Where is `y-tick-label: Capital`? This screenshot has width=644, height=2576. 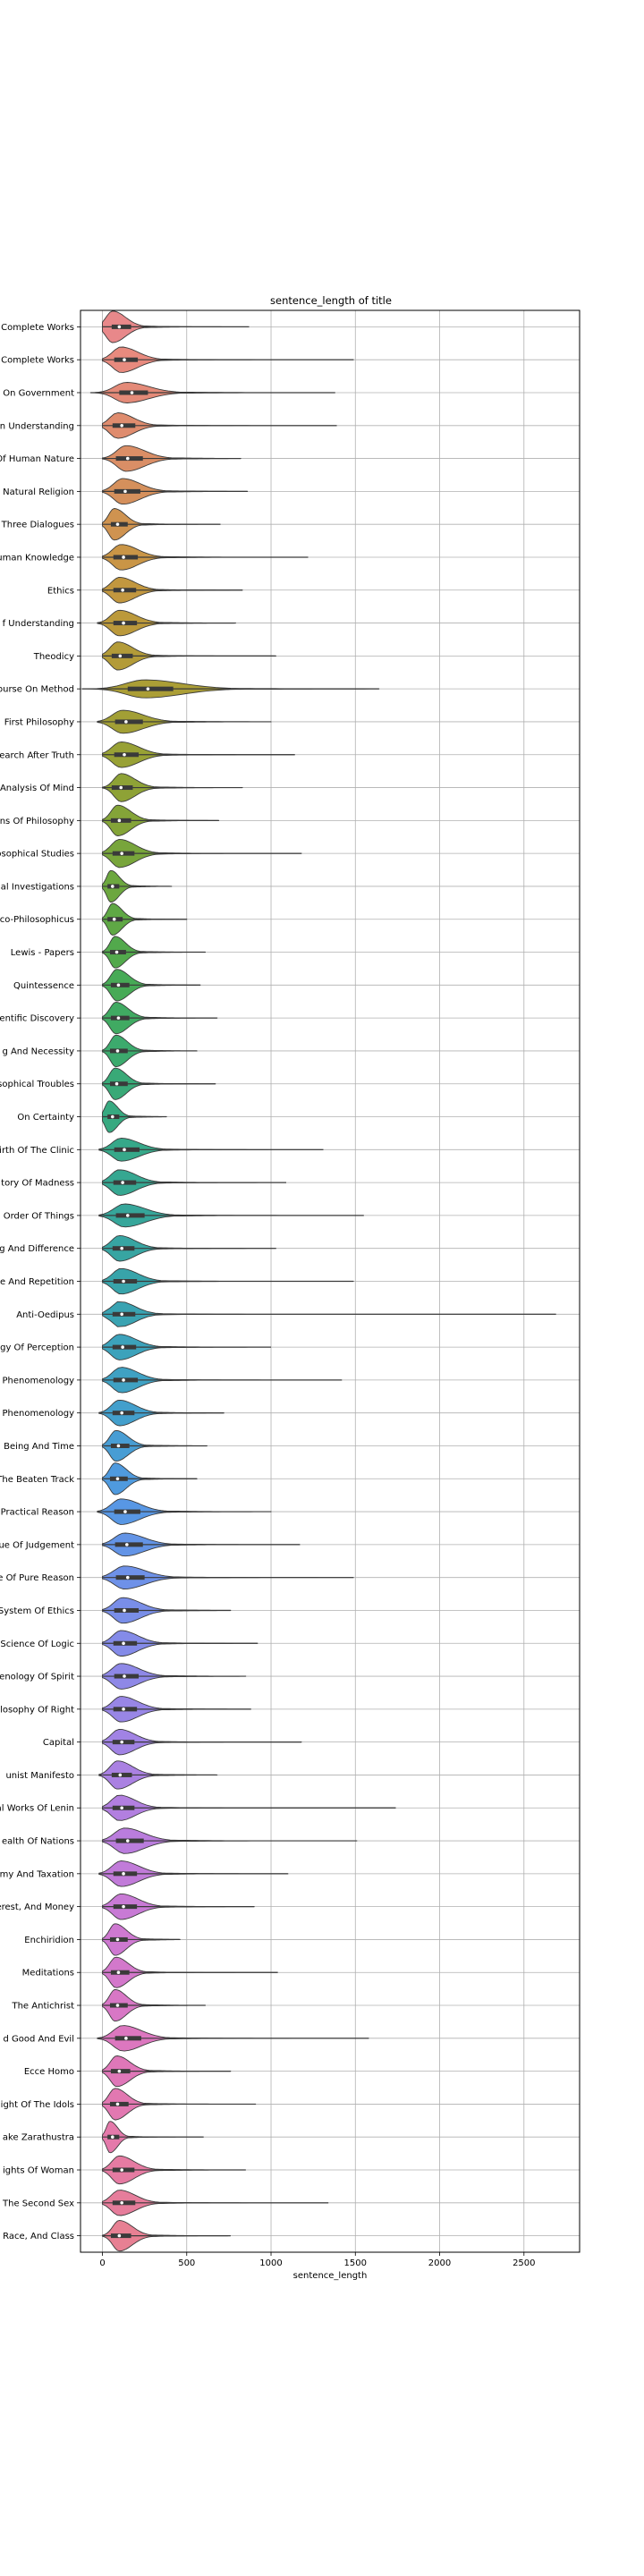 y-tick-label: Capital is located at coordinates (58, 1743).